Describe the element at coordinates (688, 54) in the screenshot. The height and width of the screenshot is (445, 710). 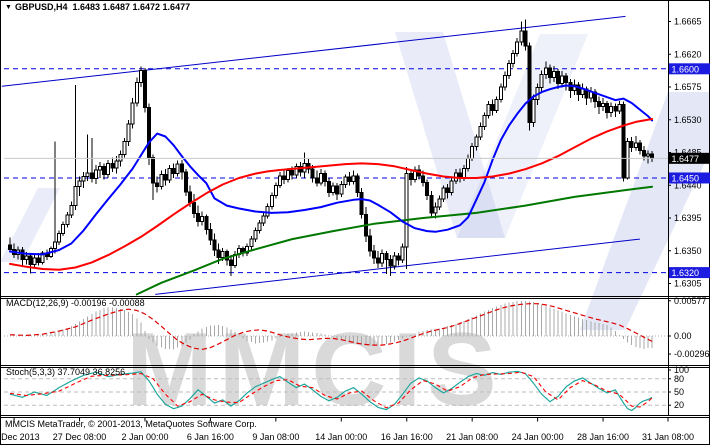
I see `axis-label: 1.6620` at that location.